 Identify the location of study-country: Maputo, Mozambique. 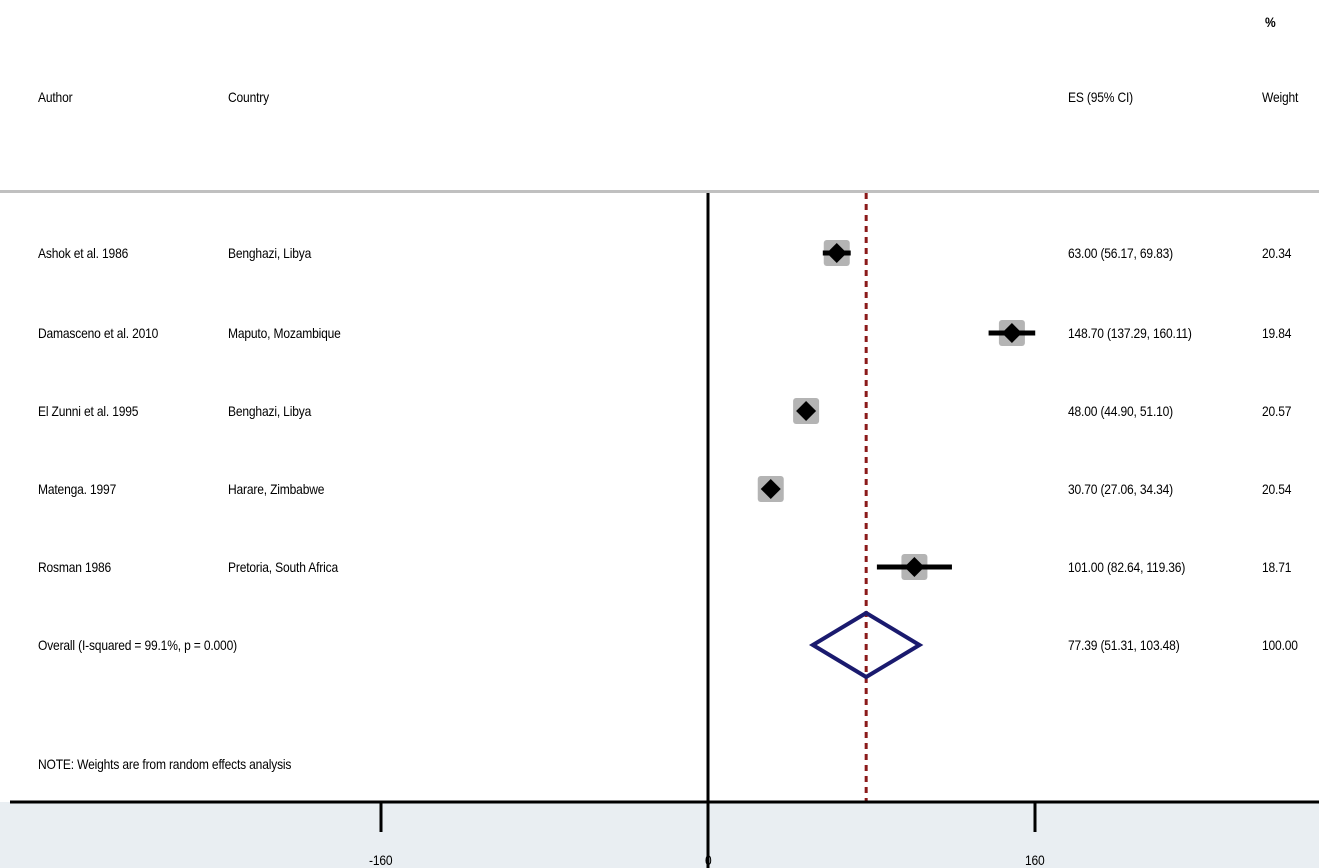
(284, 333).